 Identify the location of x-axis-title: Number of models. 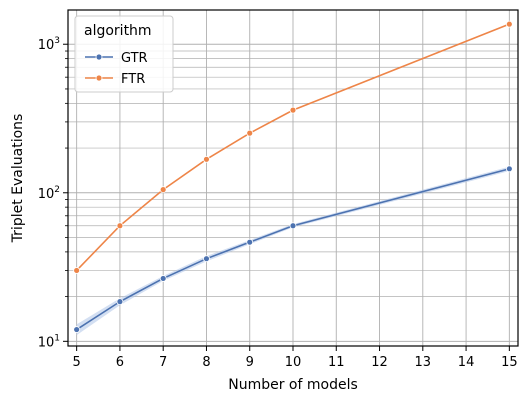
(293, 384).